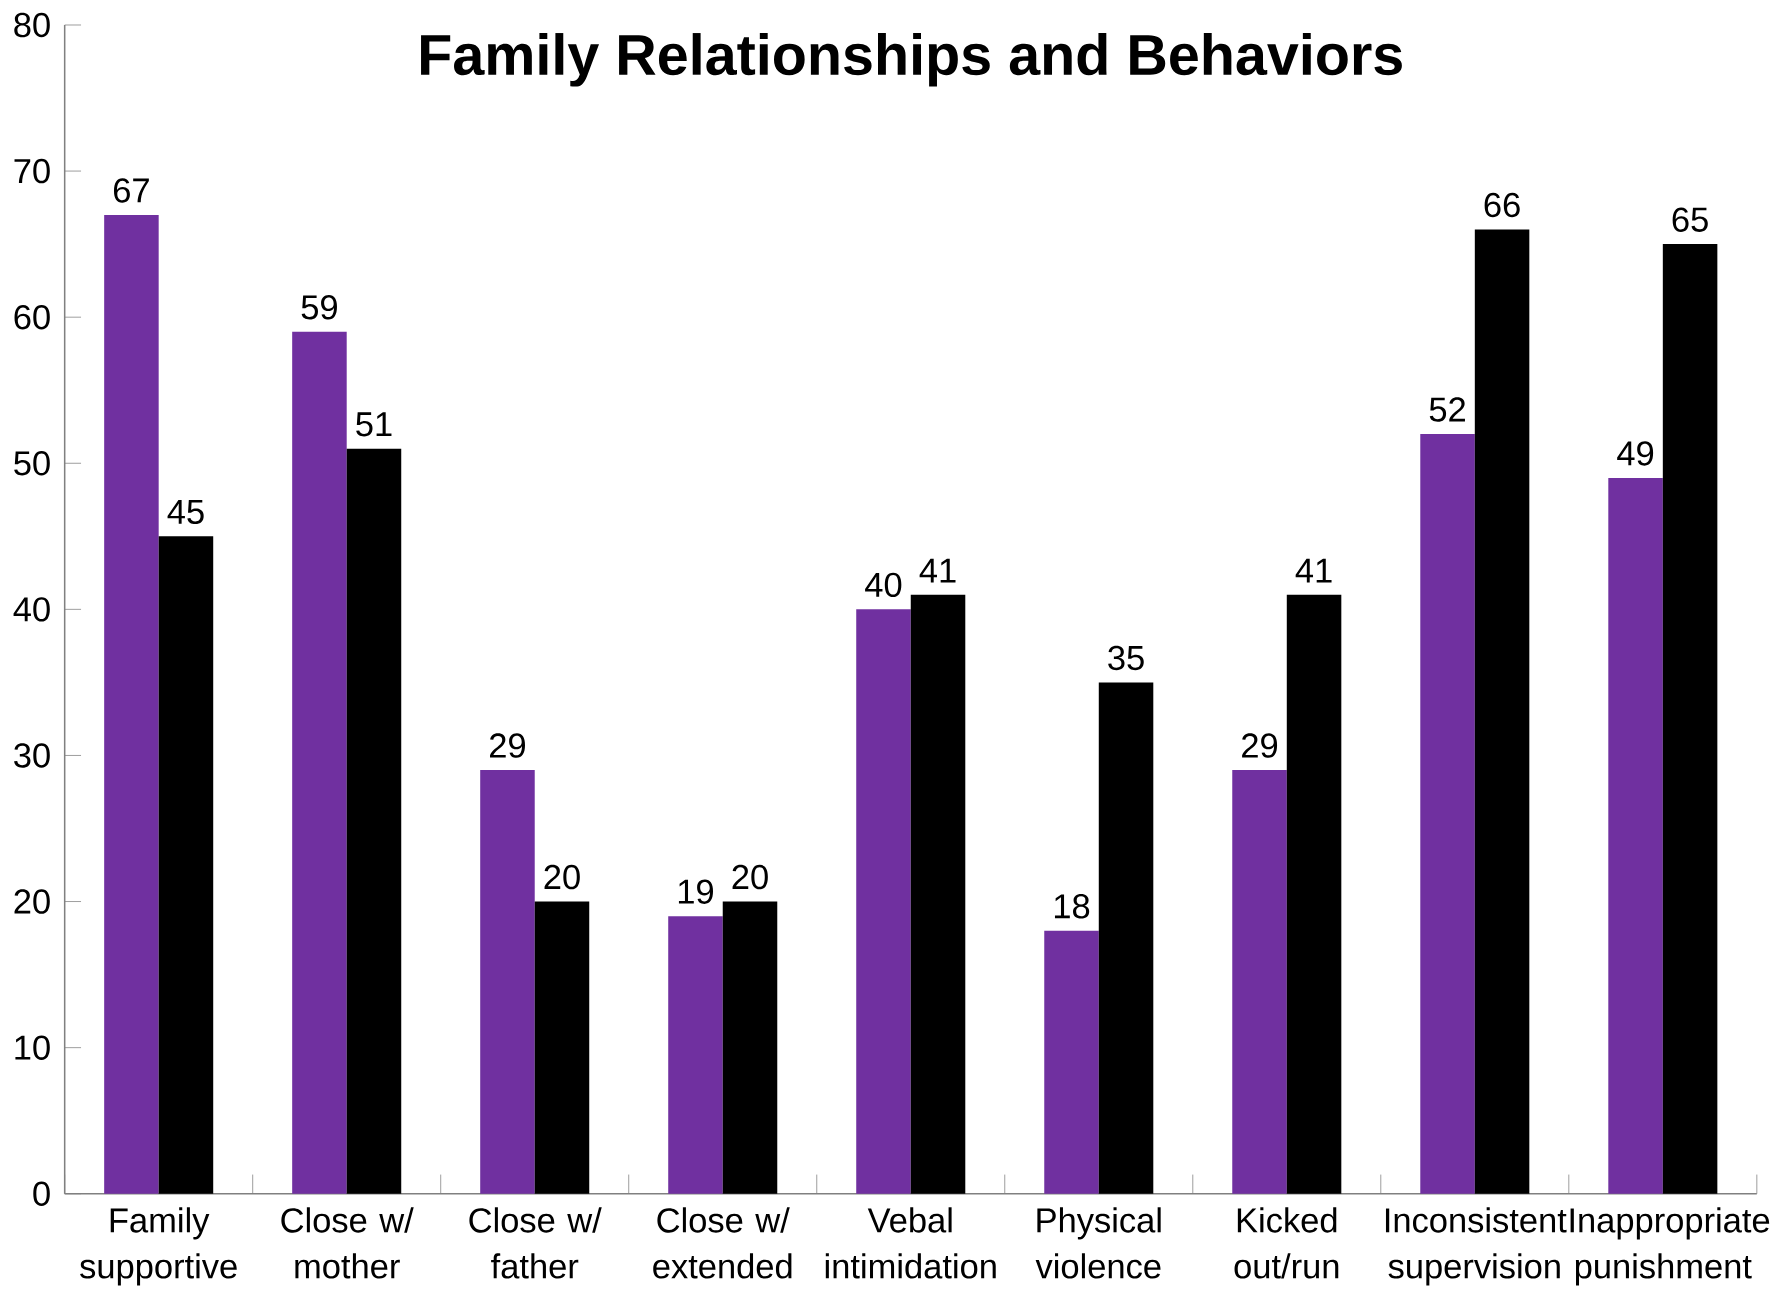 This screenshot has width=1771, height=1298. I want to click on x-tick-label: Inappropriate punishment, so click(1670, 1246).